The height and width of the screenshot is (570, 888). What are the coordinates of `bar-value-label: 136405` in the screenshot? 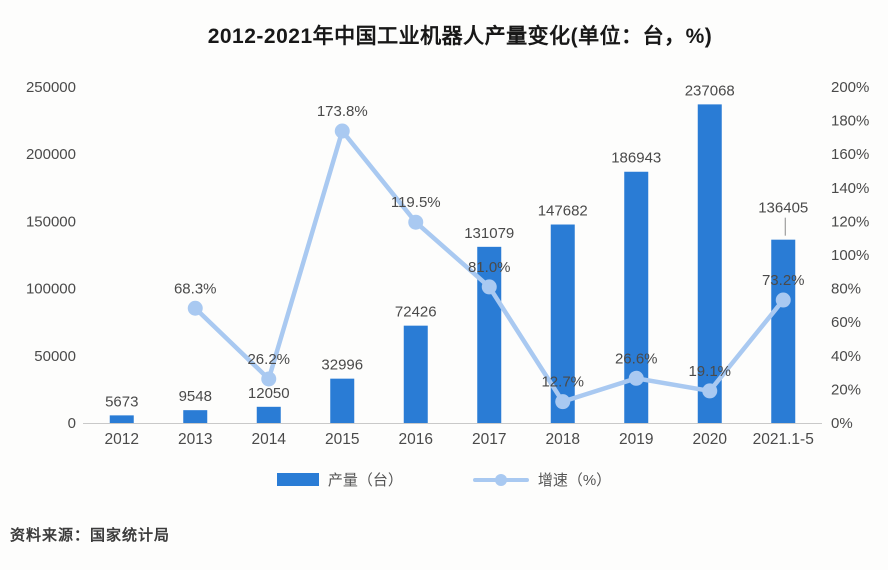 It's located at (783, 208).